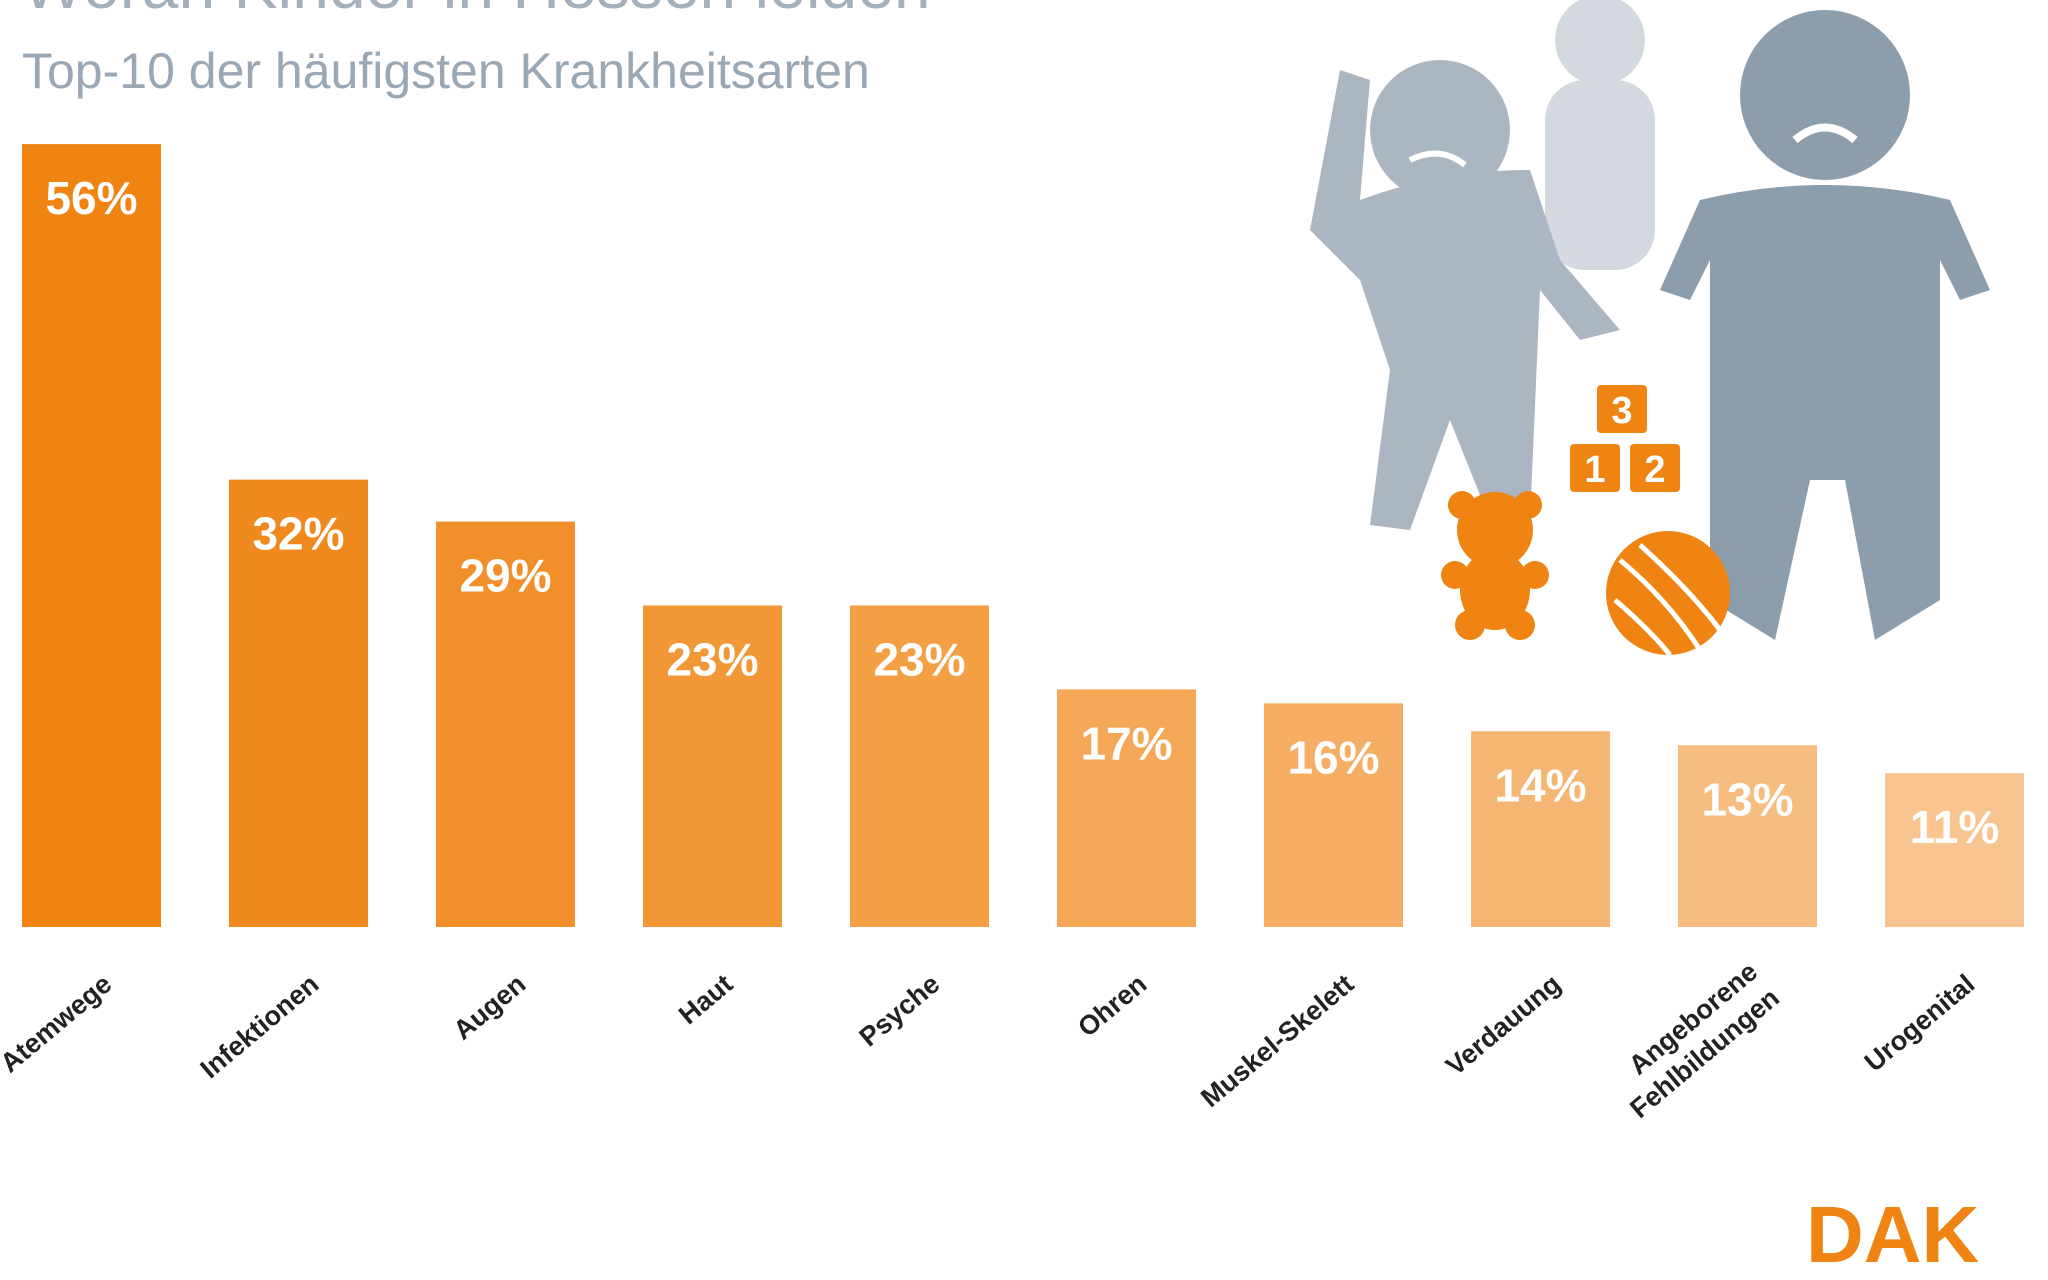 The width and height of the screenshot is (2048, 1280). What do you see at coordinates (91, 198) in the screenshot?
I see `value-label: 56%` at bounding box center [91, 198].